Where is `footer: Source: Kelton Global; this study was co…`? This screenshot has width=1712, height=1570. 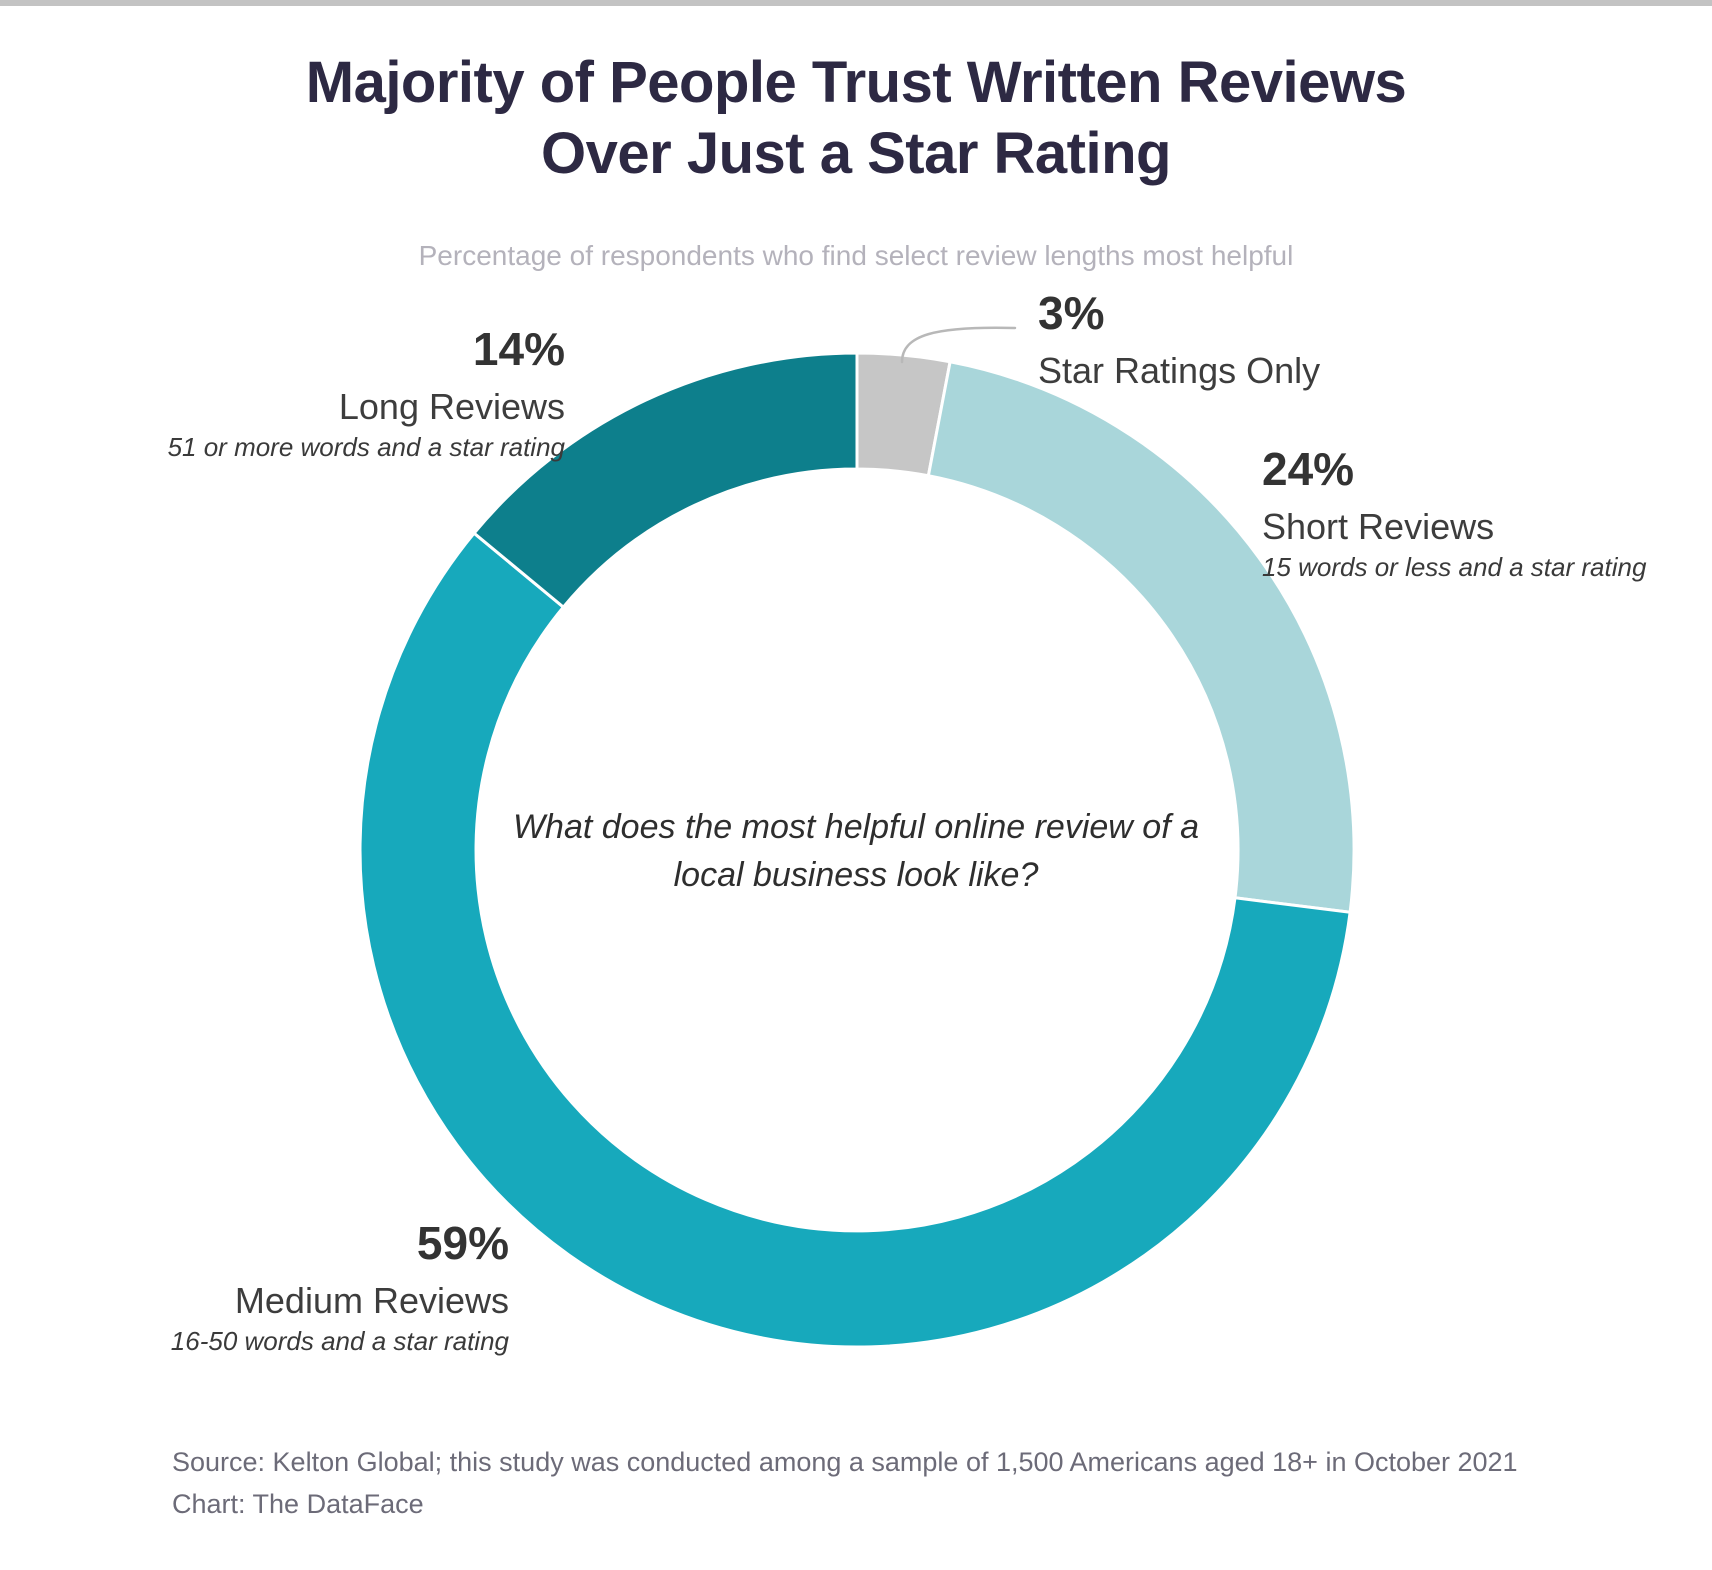 footer: Source: Kelton Global; this study was co… is located at coordinates (845, 1484).